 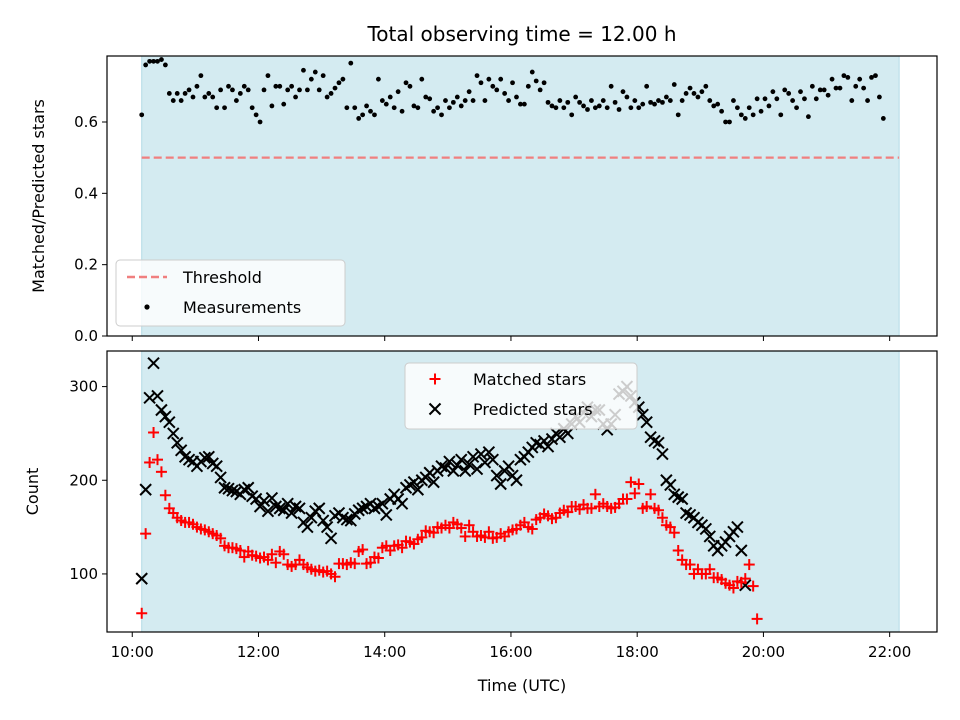 What do you see at coordinates (889, 652) in the screenshot?
I see `x-tick-label: 22:00` at bounding box center [889, 652].